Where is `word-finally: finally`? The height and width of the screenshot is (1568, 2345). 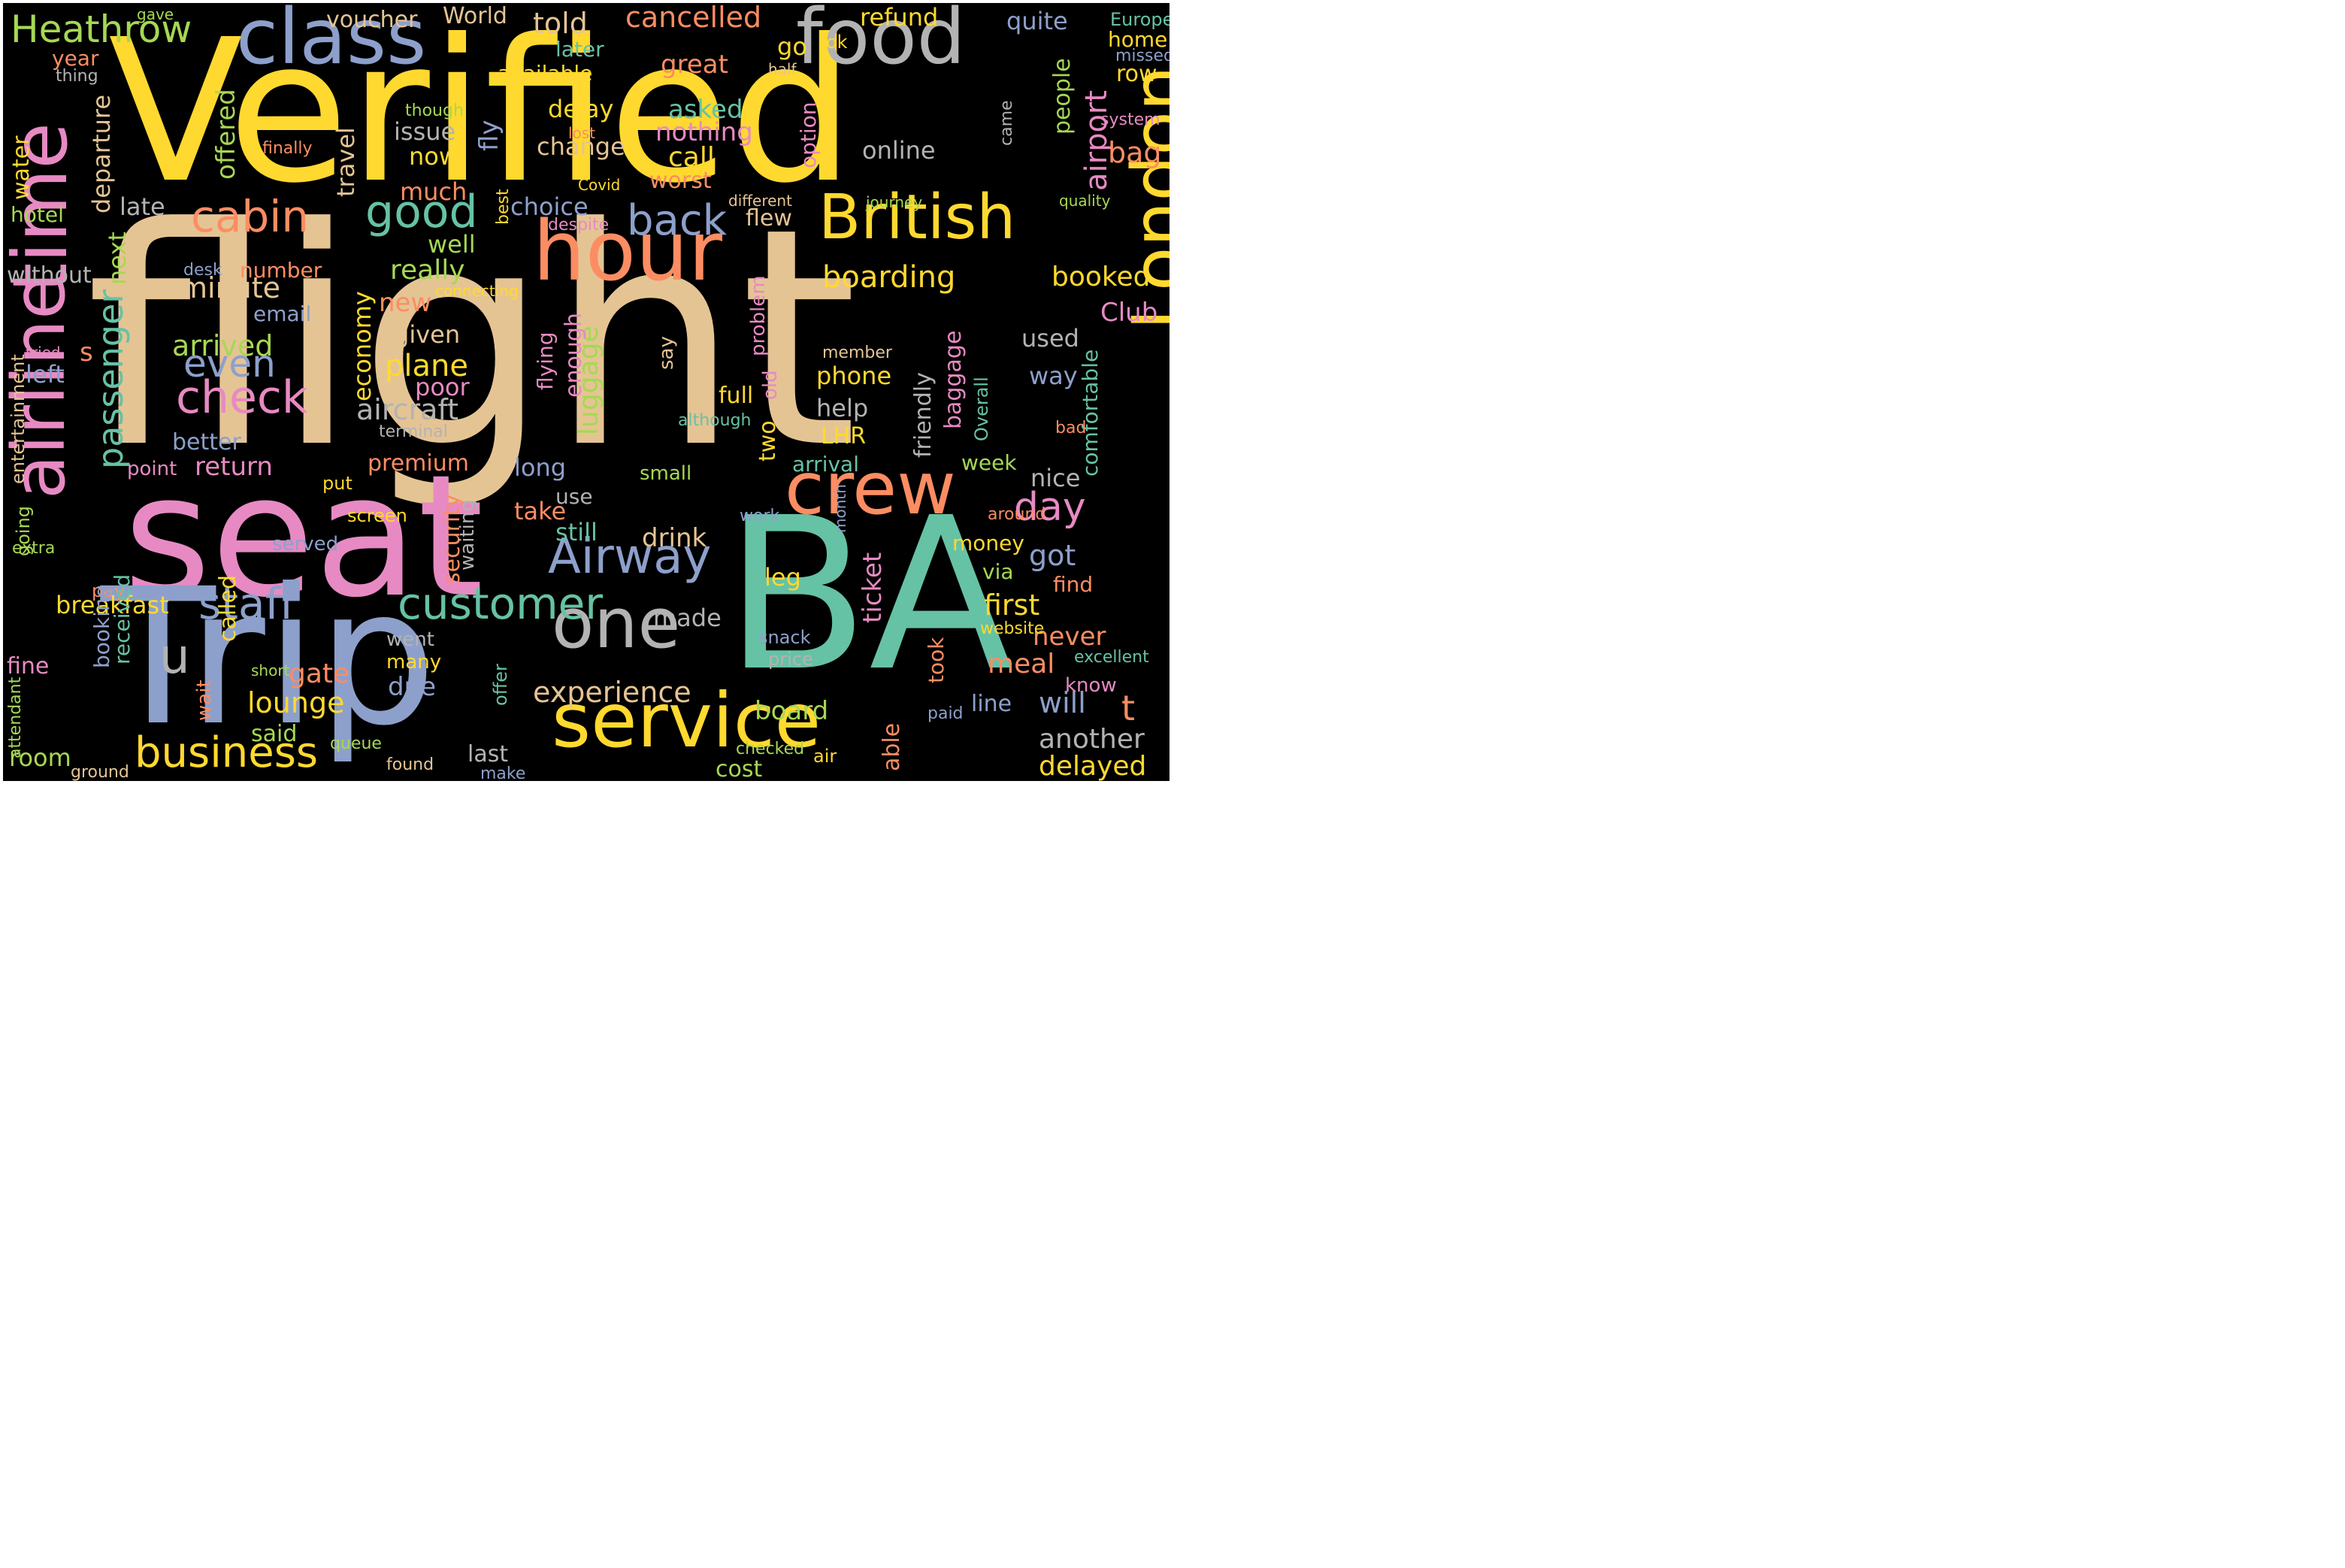
word-finally: finally is located at coordinates (287, 148).